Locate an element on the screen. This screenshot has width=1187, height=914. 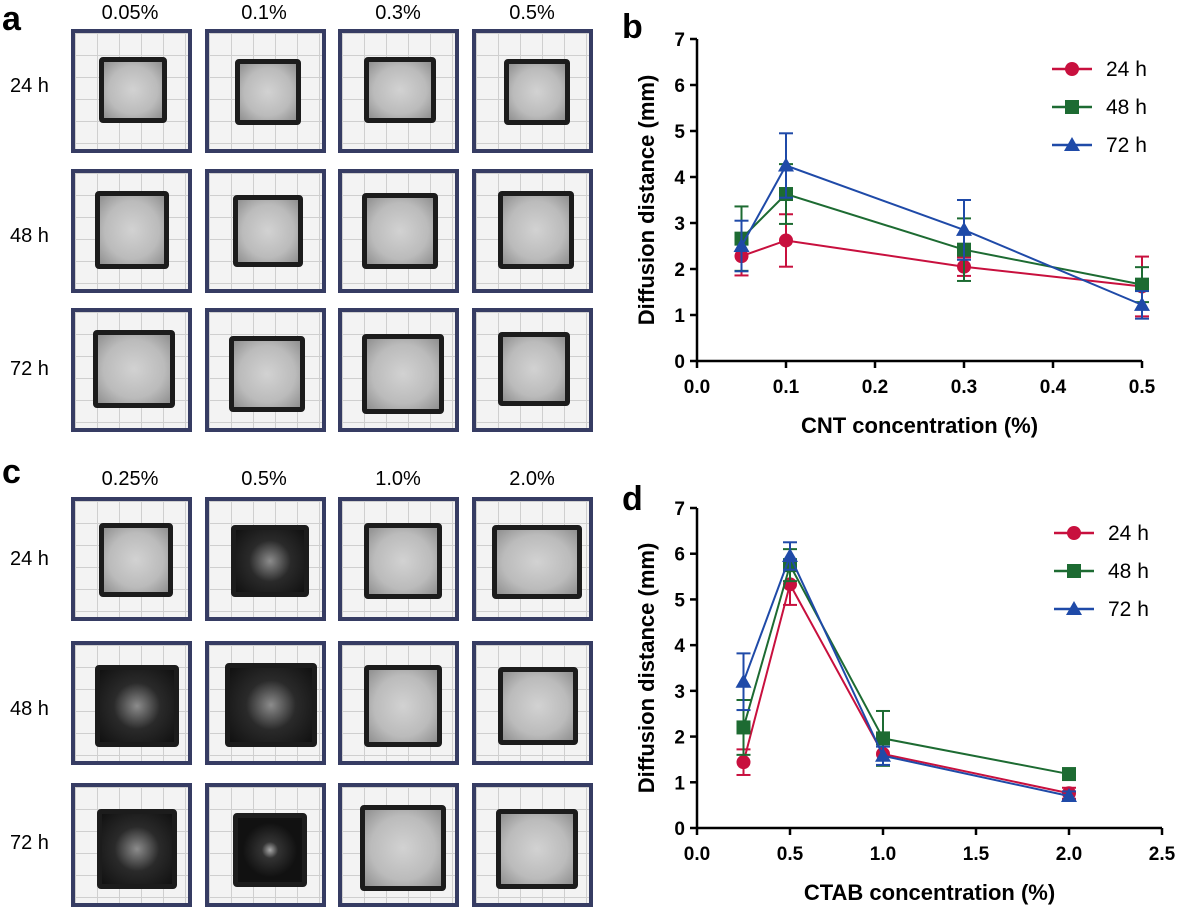
y-tick-label: 2 is located at coordinates (679, 738).